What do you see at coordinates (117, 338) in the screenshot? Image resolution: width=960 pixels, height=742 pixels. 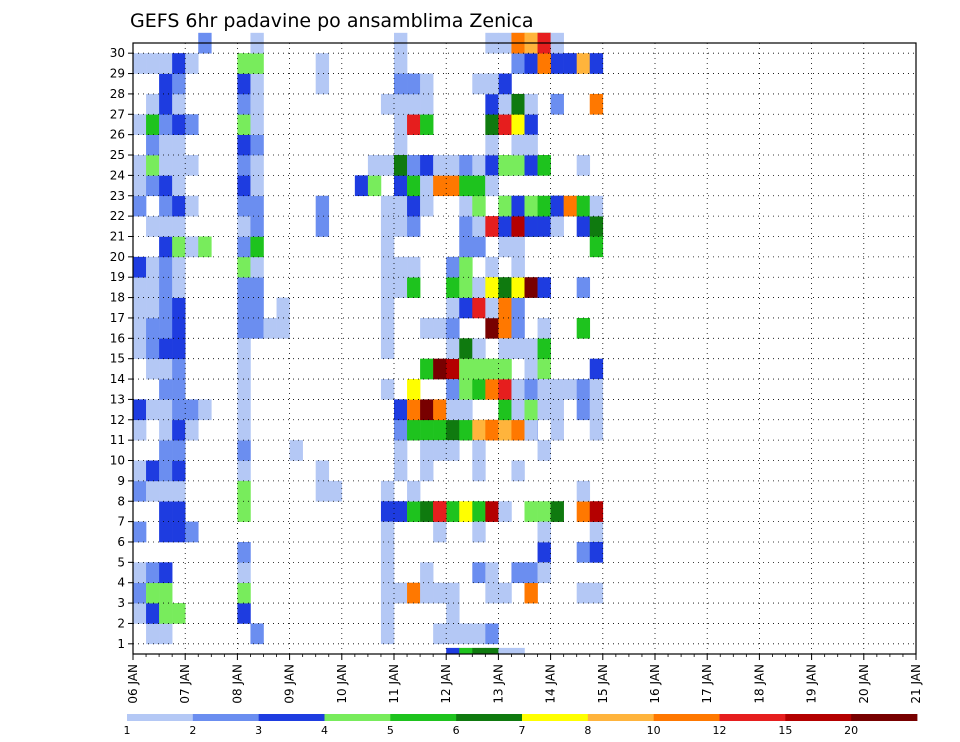 I see `y-tick-label: 16` at bounding box center [117, 338].